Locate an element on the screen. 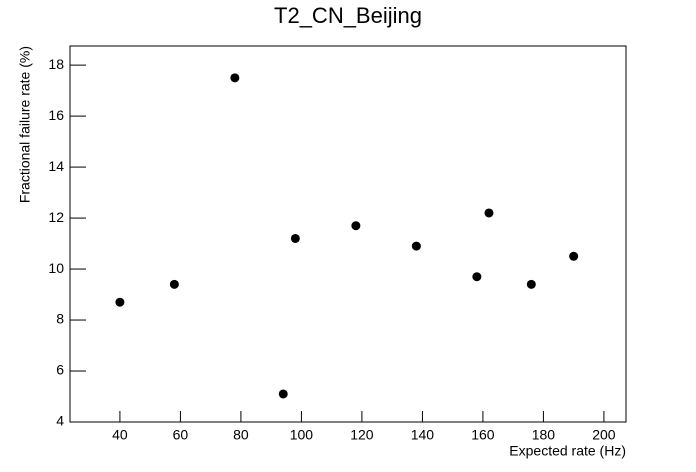  x-tick-label: 160 is located at coordinates (483, 435).